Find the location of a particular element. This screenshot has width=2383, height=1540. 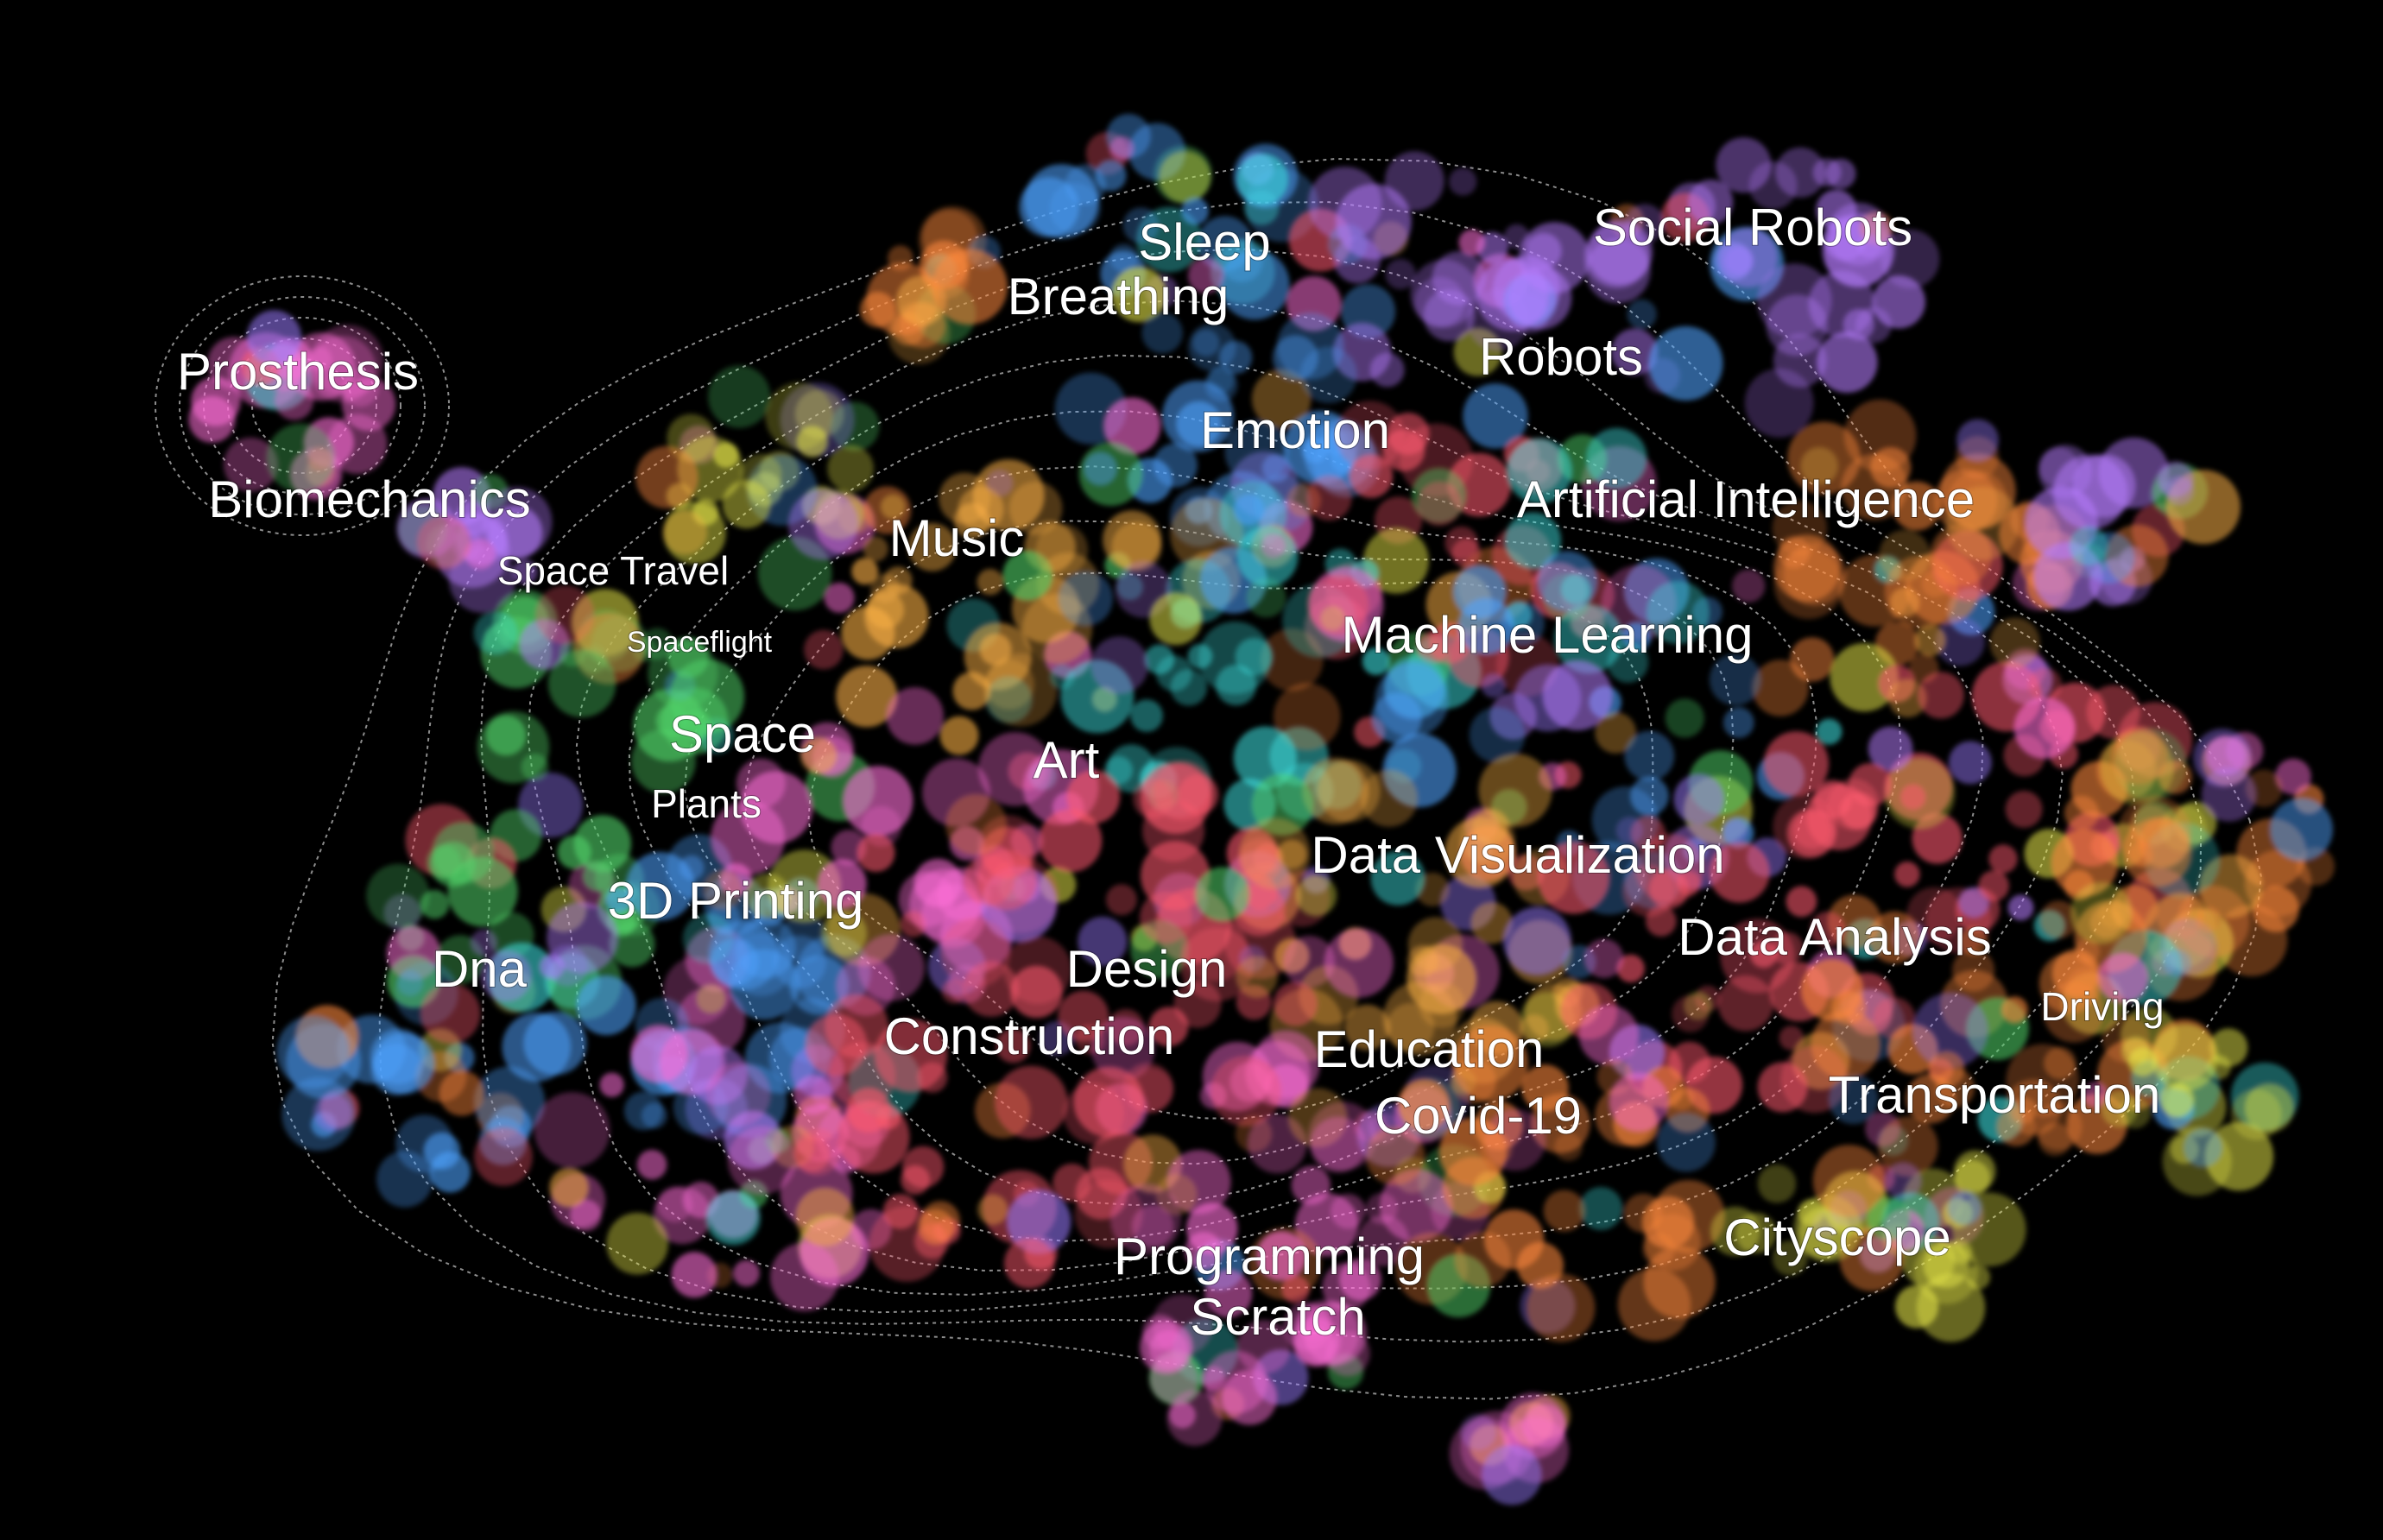

topic-label-driving: Driving is located at coordinates (2102, 1006).